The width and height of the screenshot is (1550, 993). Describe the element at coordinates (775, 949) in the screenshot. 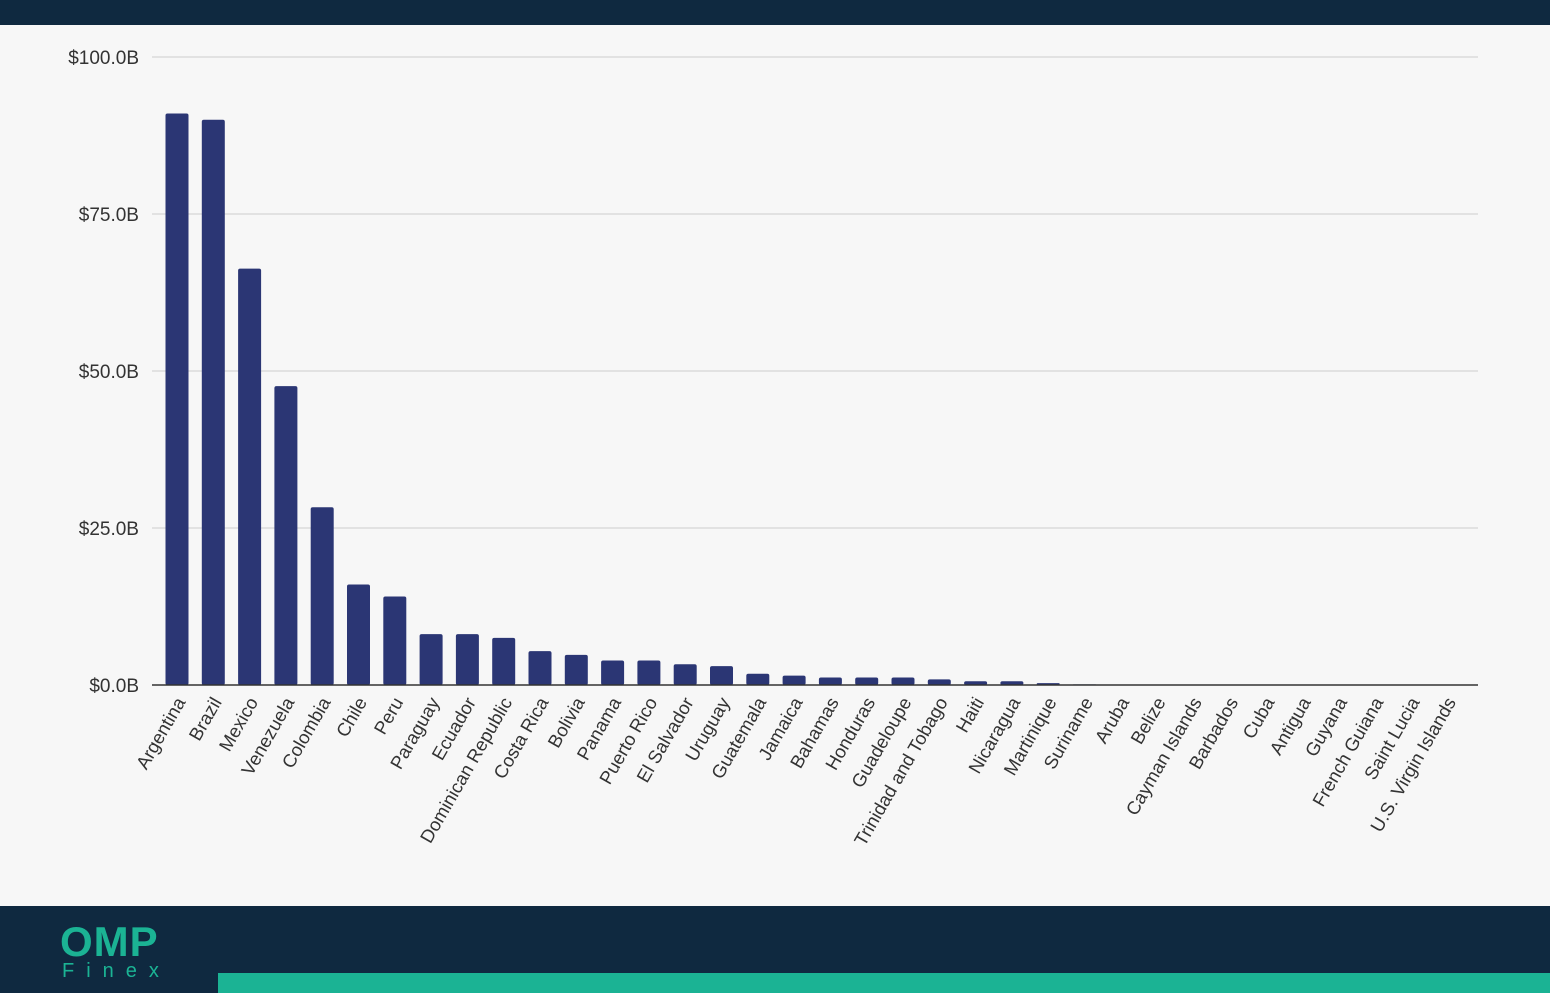

I see `footer: OMP Finex` at that location.